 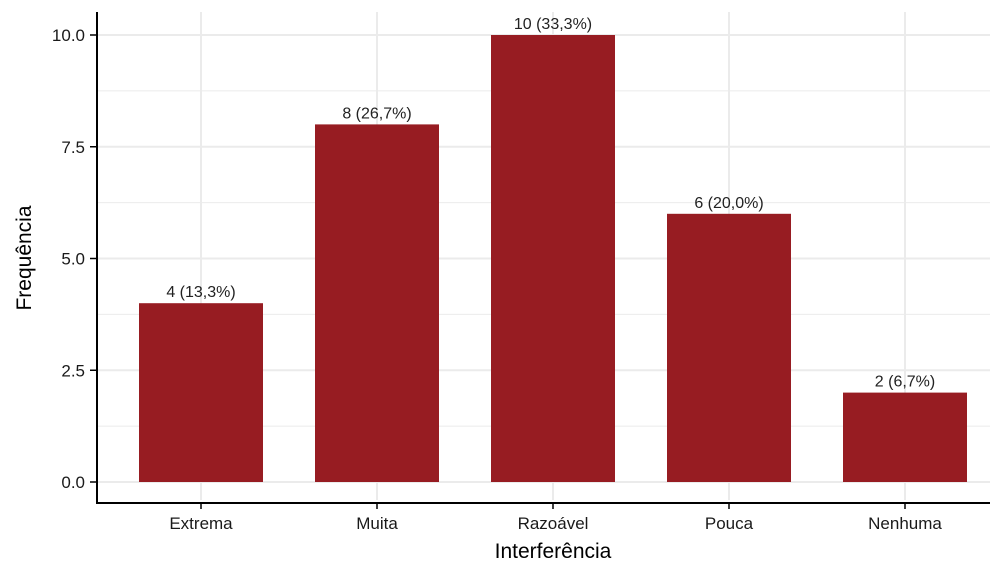 What do you see at coordinates (68, 35) in the screenshot?
I see `y-tick-label: 10.0` at bounding box center [68, 35].